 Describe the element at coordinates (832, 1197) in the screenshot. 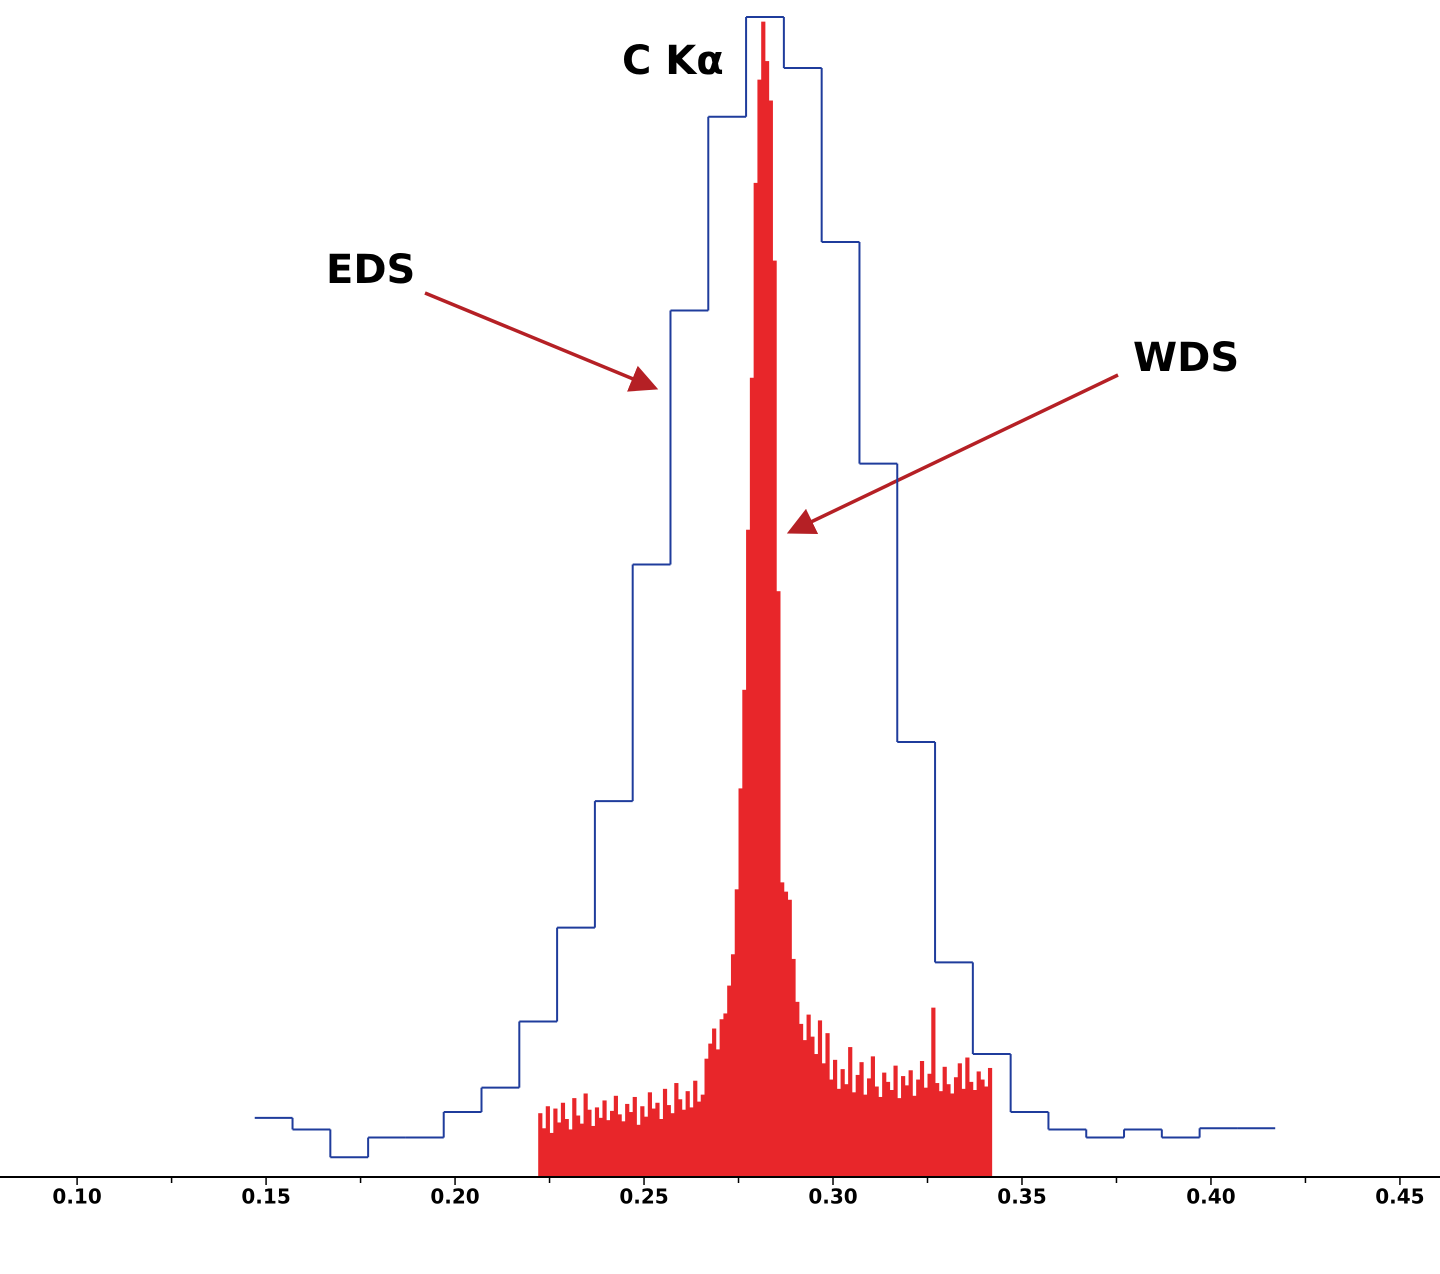

I see `x-tick-label: 0.30` at that location.